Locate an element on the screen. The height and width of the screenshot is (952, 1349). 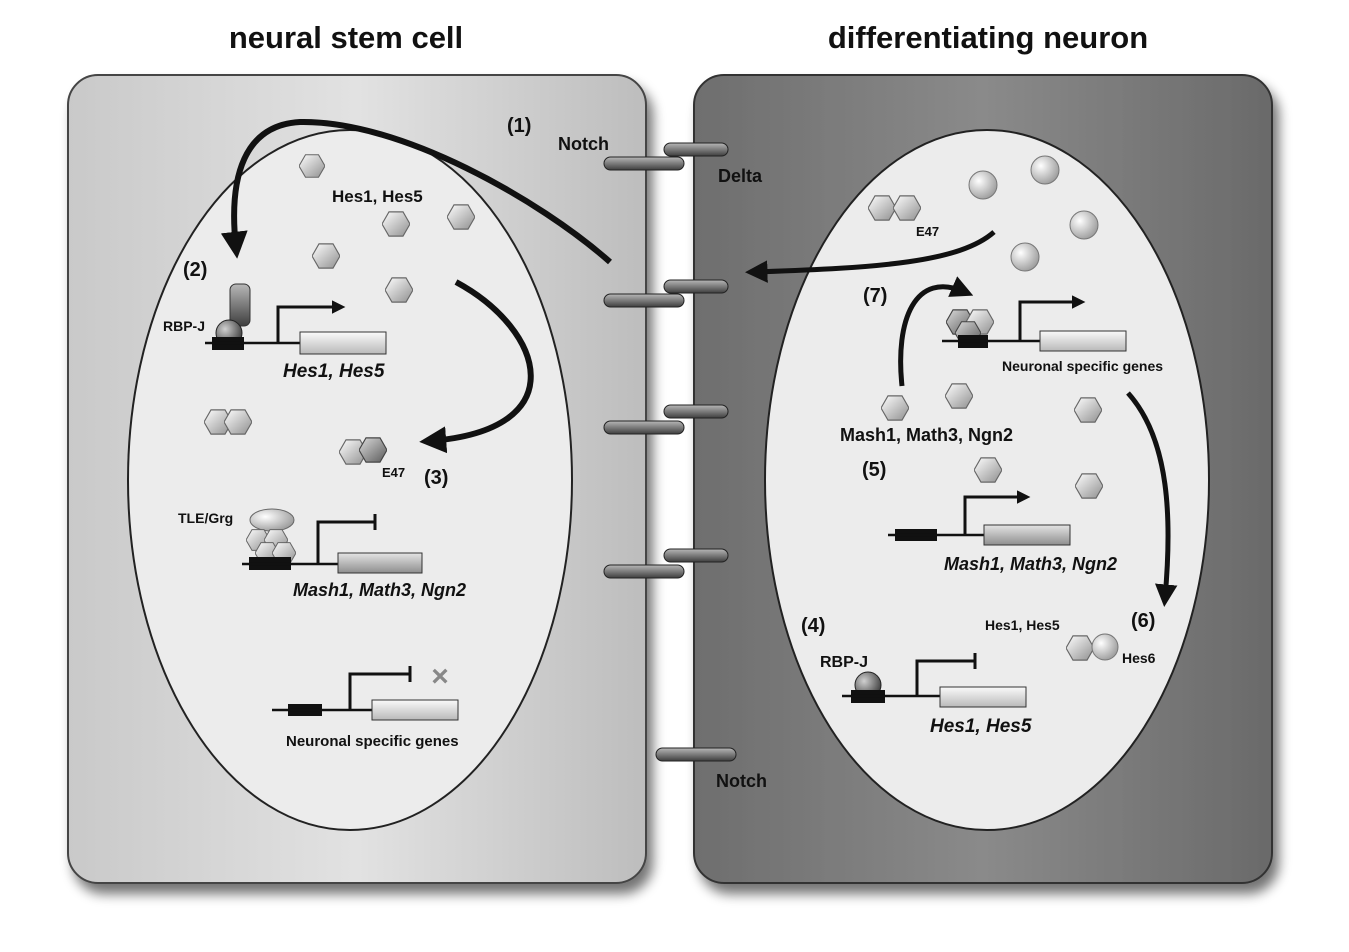
blocked-x-icon: × is located at coordinates (440, 676).